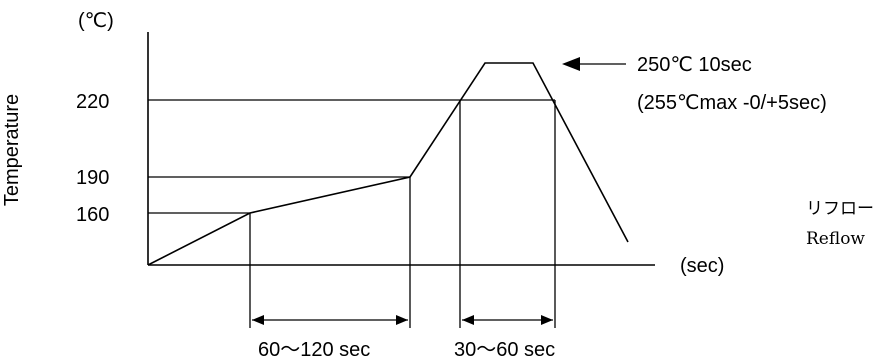  Describe the element at coordinates (507, 320) in the screenshot. I see `reflow-duration-arrow` at that location.